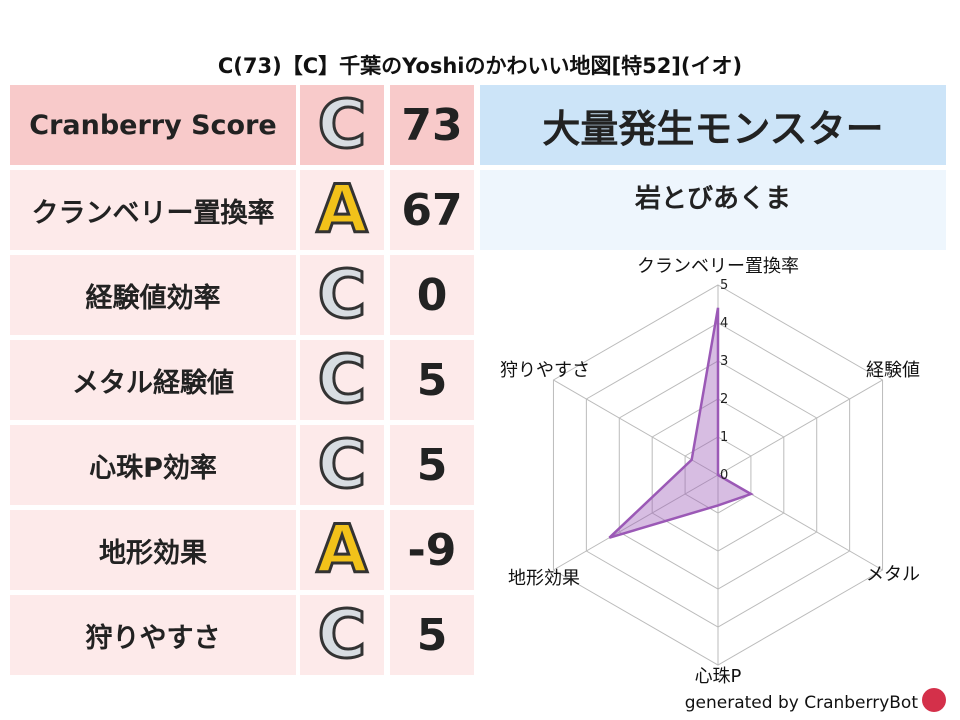 The width and height of the screenshot is (960, 720). What do you see at coordinates (724, 323) in the screenshot?
I see `tick-label: 4` at bounding box center [724, 323].